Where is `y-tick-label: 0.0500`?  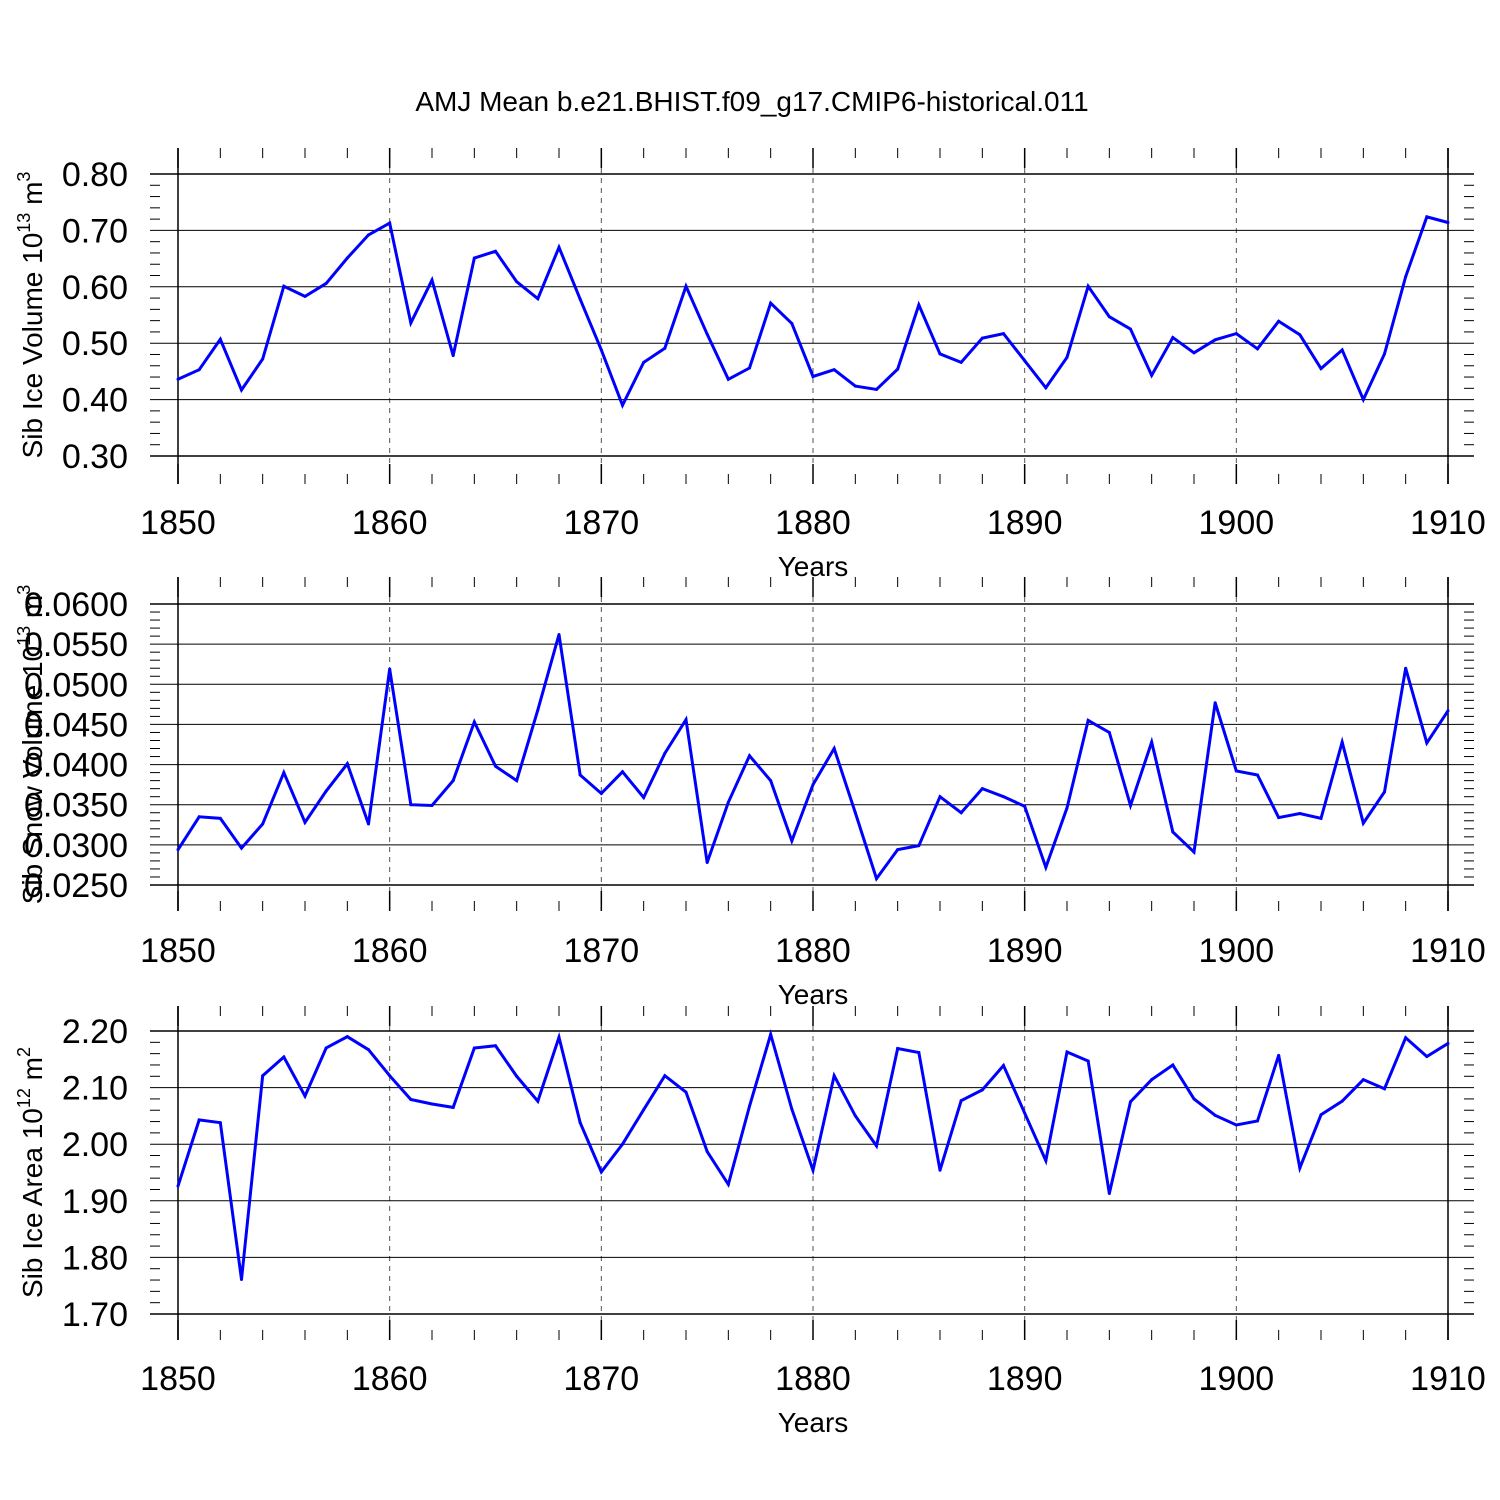
y-tick-label: 0.0500 is located at coordinates (76, 685).